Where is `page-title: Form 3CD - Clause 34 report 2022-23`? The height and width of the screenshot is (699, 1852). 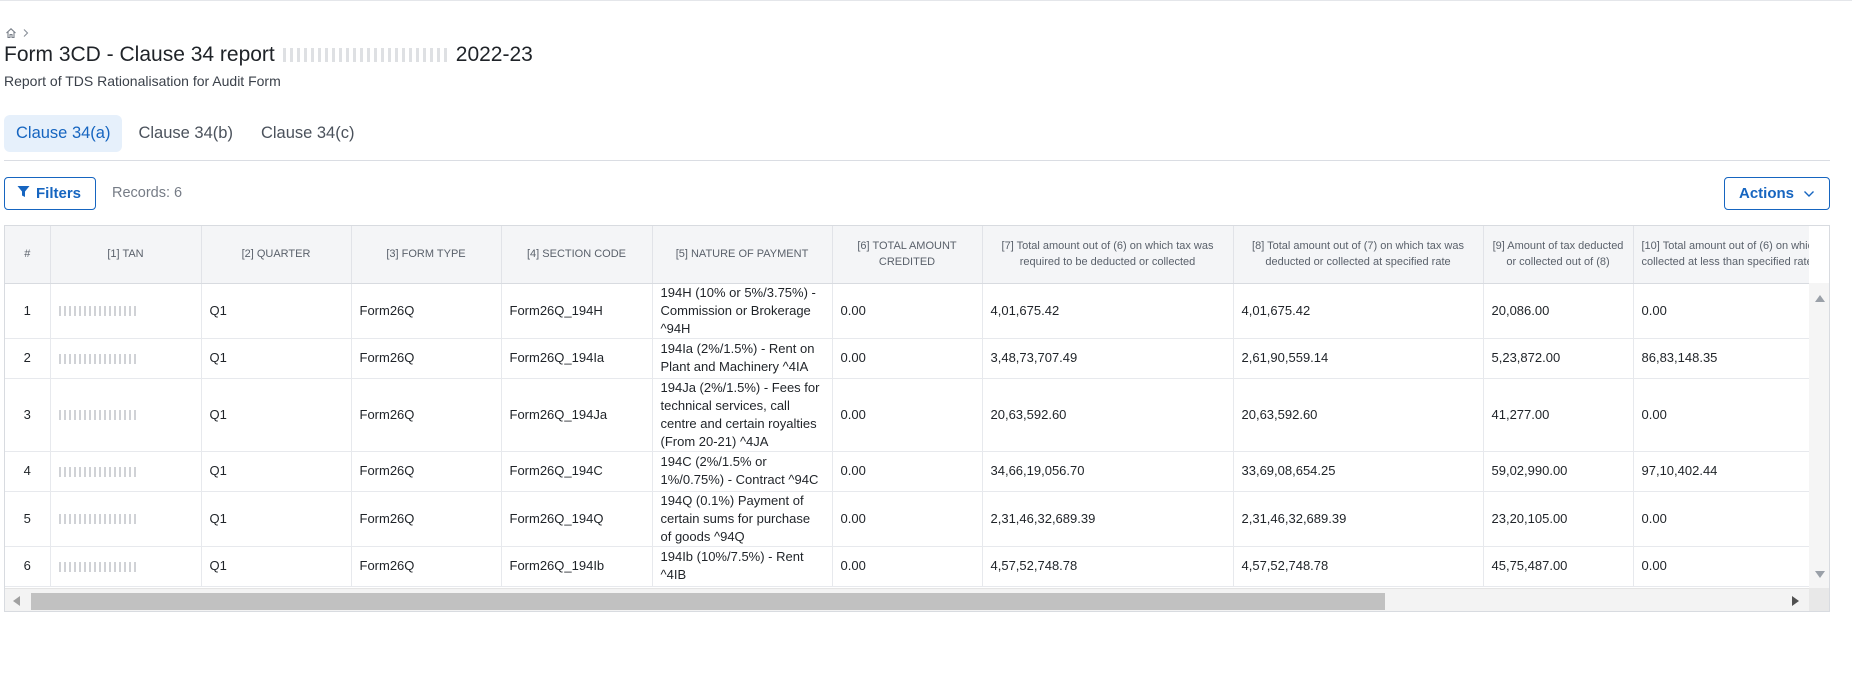
page-title: Form 3CD - Clause 34 report 2022-23 is located at coordinates (268, 55).